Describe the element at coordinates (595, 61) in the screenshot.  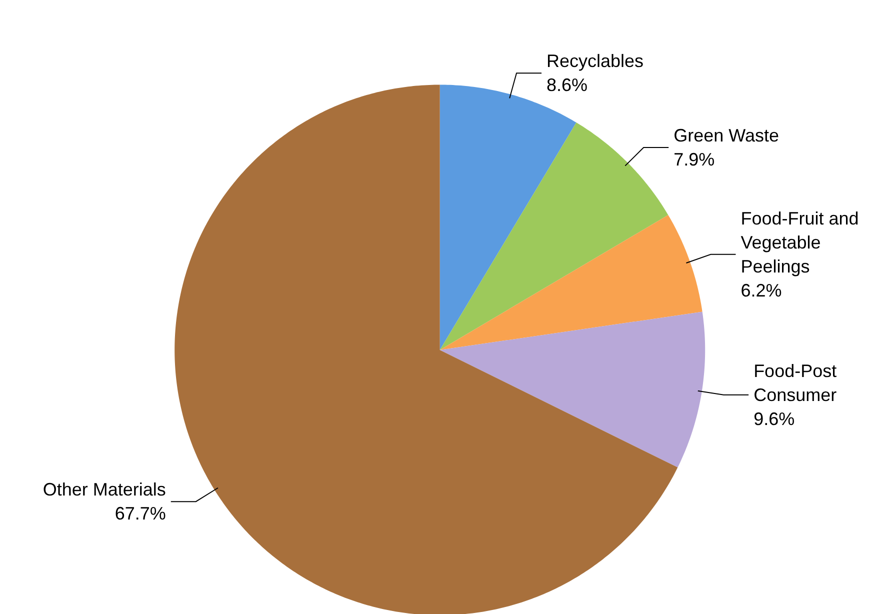
I see `slice-label: Recyclables` at that location.